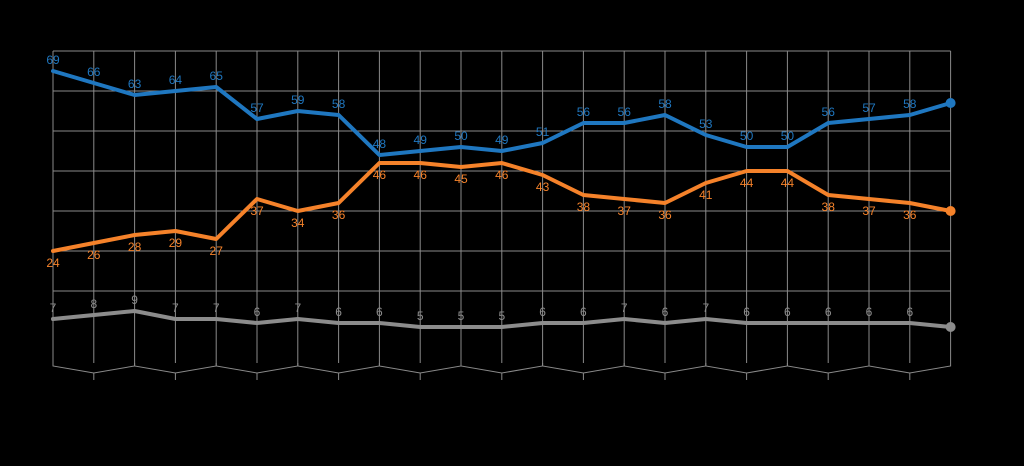 Image resolution: width=1024 pixels, height=466 pixels. Describe the element at coordinates (542, 312) in the screenshot. I see `data-label-gray-12: 6` at that location.